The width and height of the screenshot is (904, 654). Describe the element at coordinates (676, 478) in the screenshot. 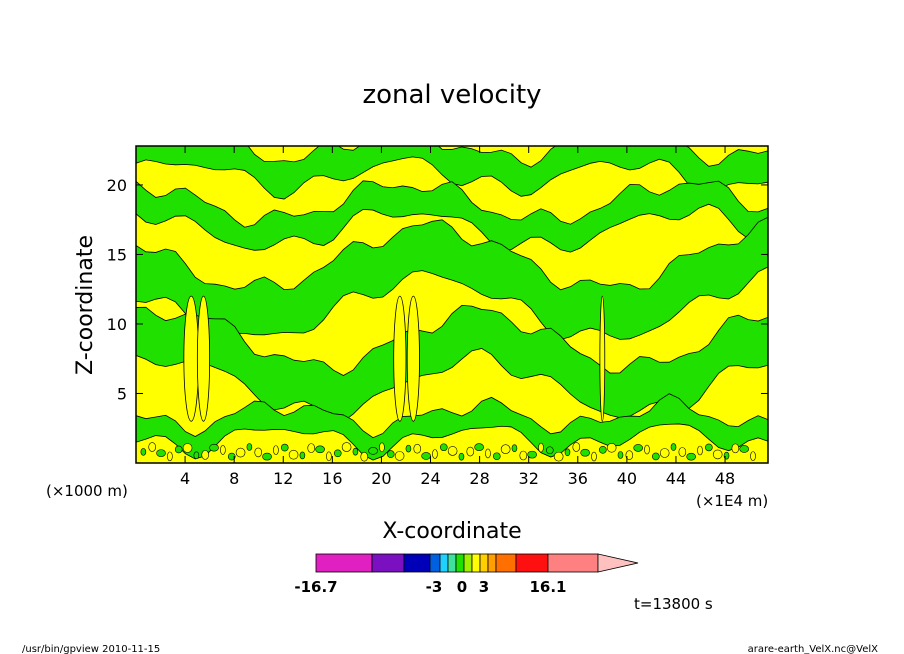

I see `x-tick-label: 44` at that location.